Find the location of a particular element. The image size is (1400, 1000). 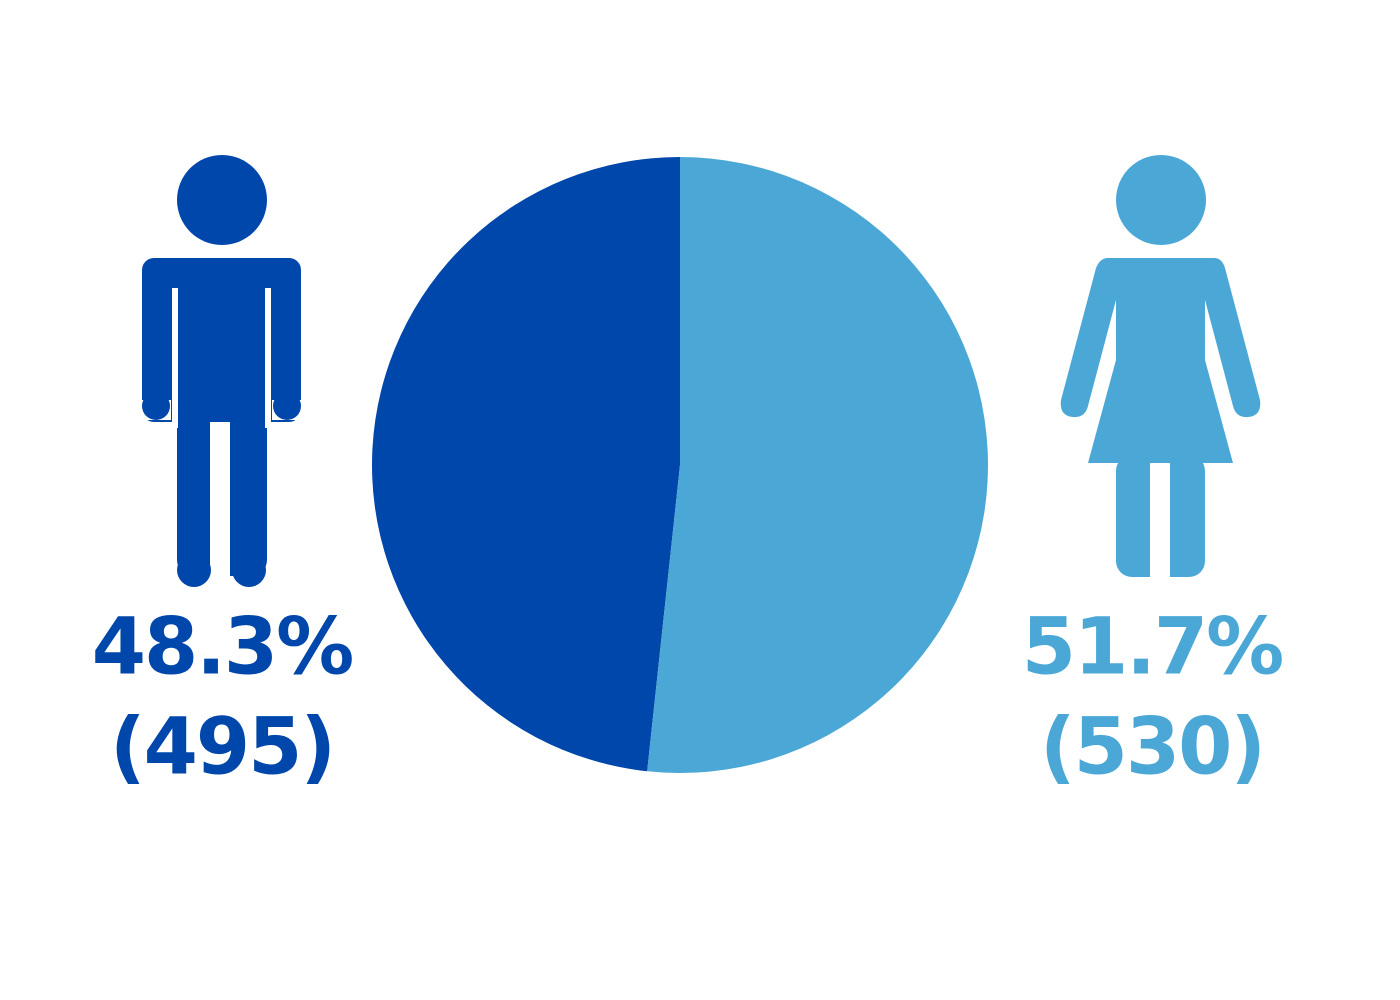

count-label: (495) is located at coordinates (222, 747).